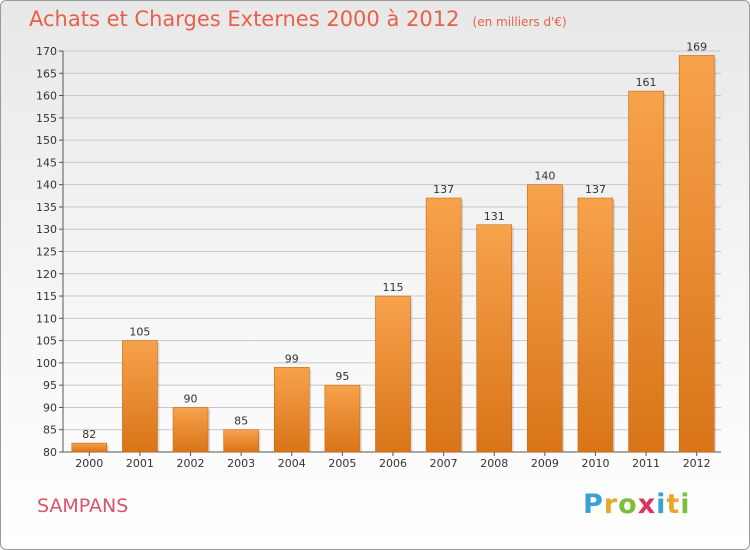  Describe the element at coordinates (89, 463) in the screenshot. I see `x-tick-label: 2000` at that location.